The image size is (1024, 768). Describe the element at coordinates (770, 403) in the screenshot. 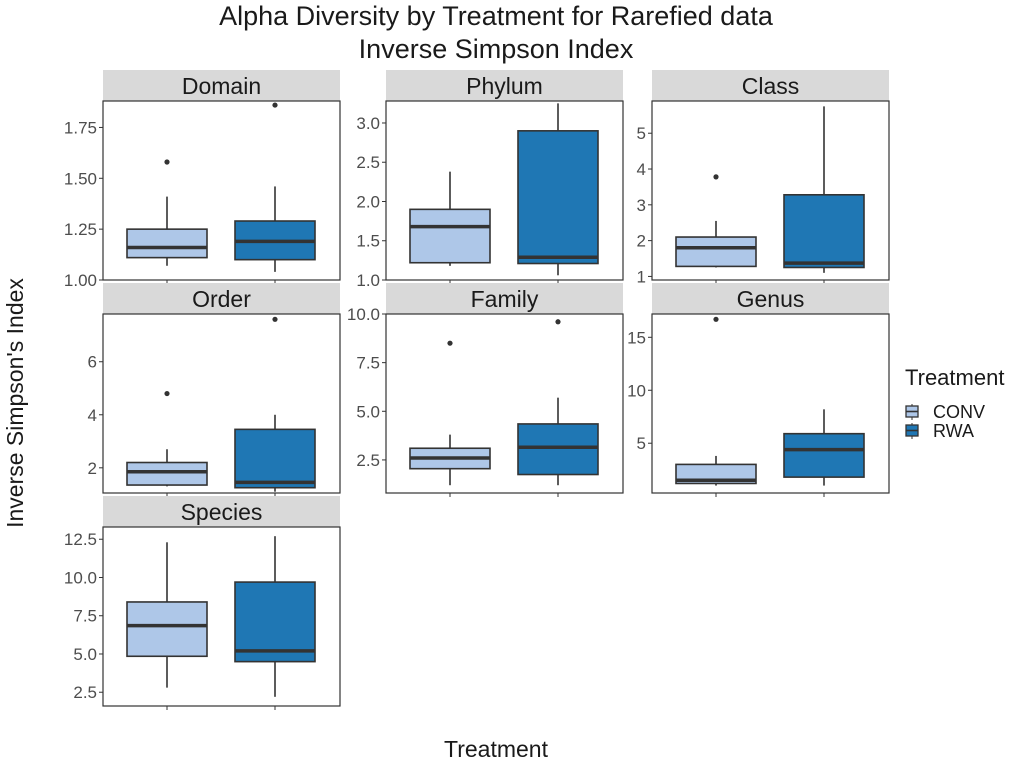

I see `panel-border-genus` at that location.